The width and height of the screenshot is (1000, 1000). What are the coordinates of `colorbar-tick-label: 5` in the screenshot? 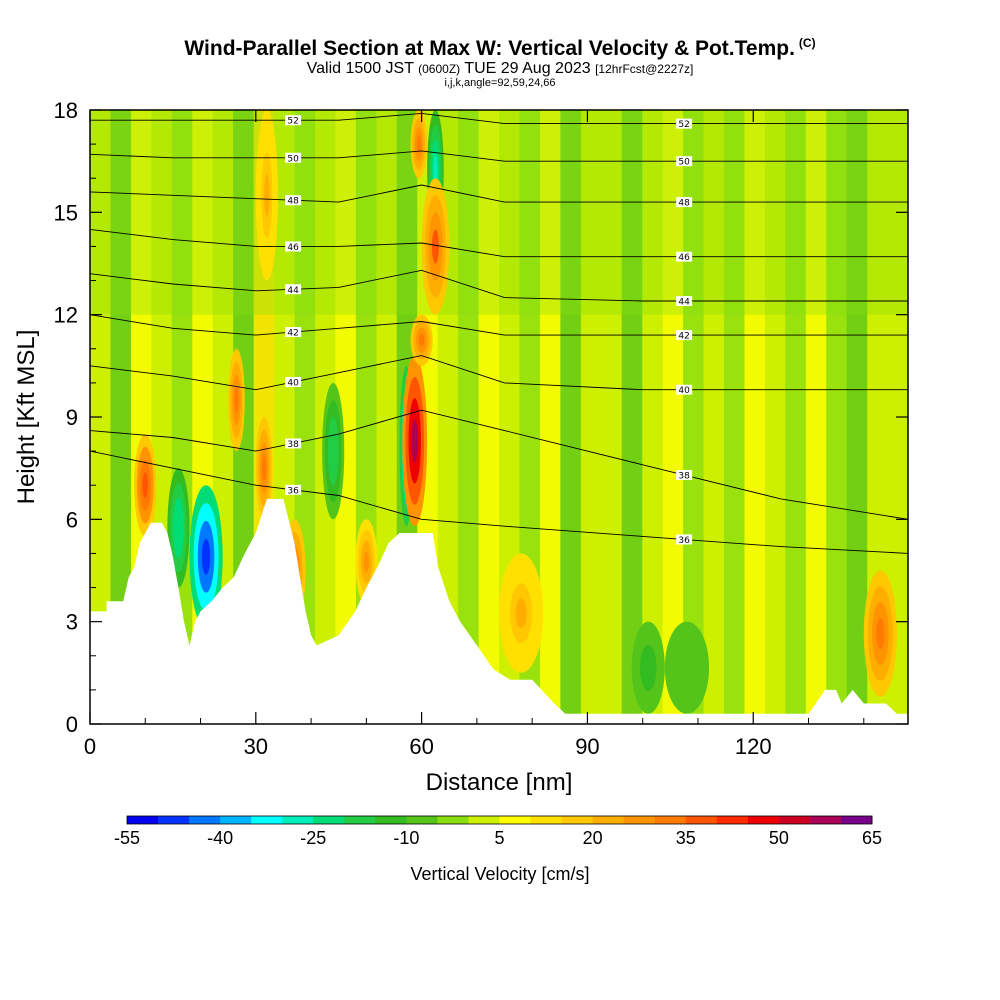 It's located at (499, 838).